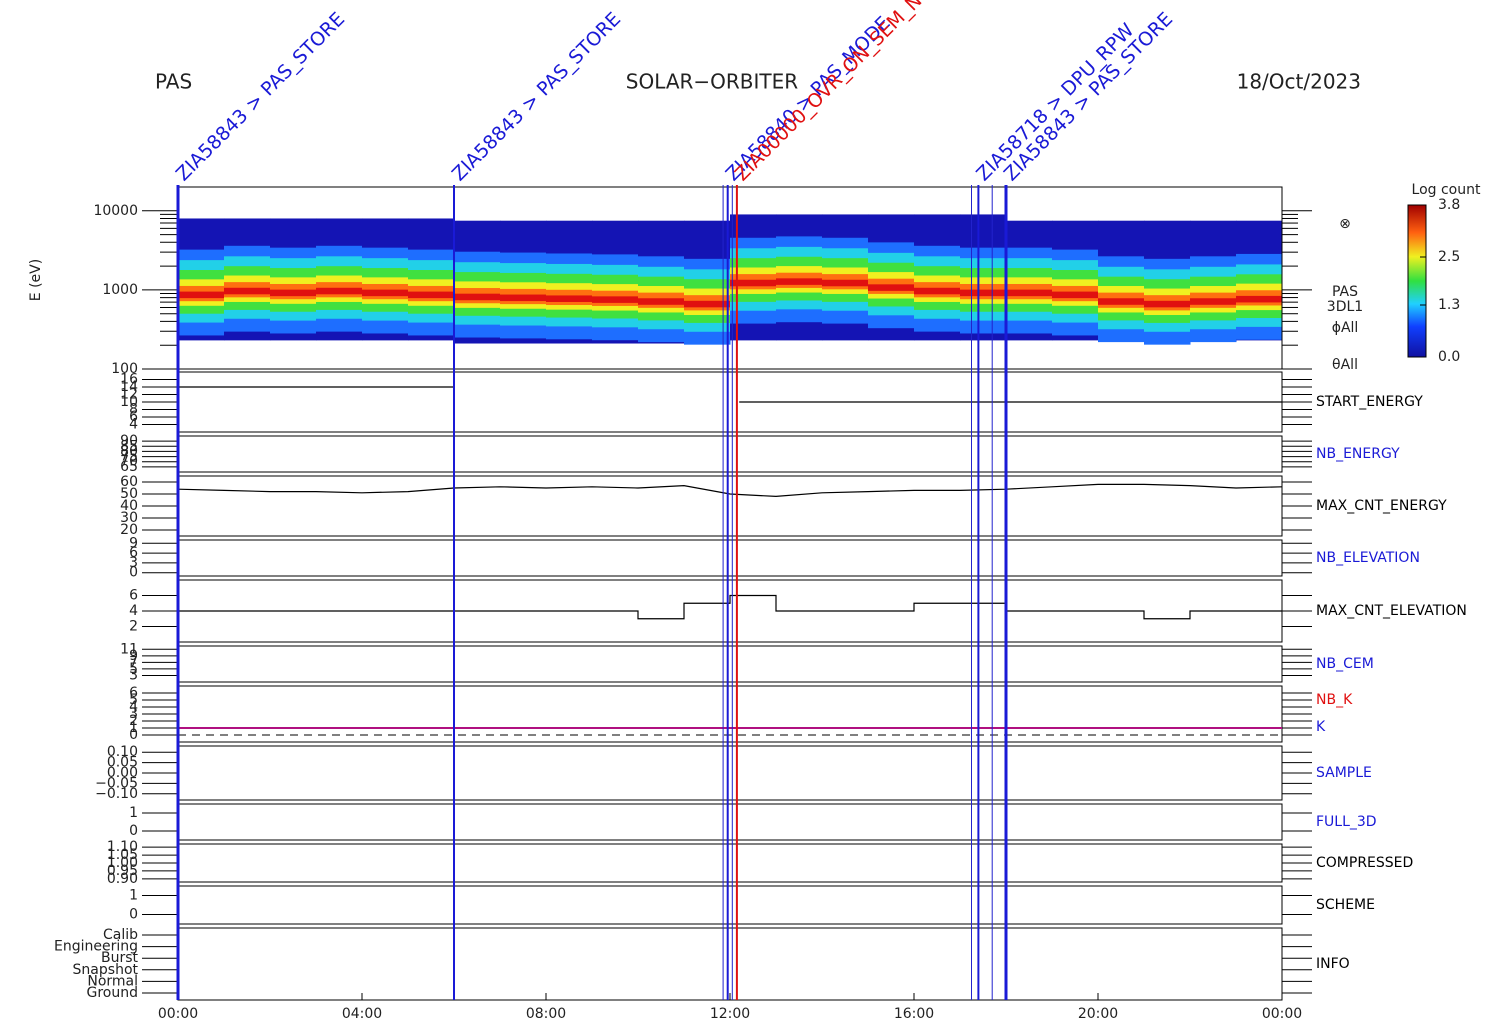 This screenshot has width=1512, height=1020. I want to click on y-tick-label: 0.90, so click(122, 879).